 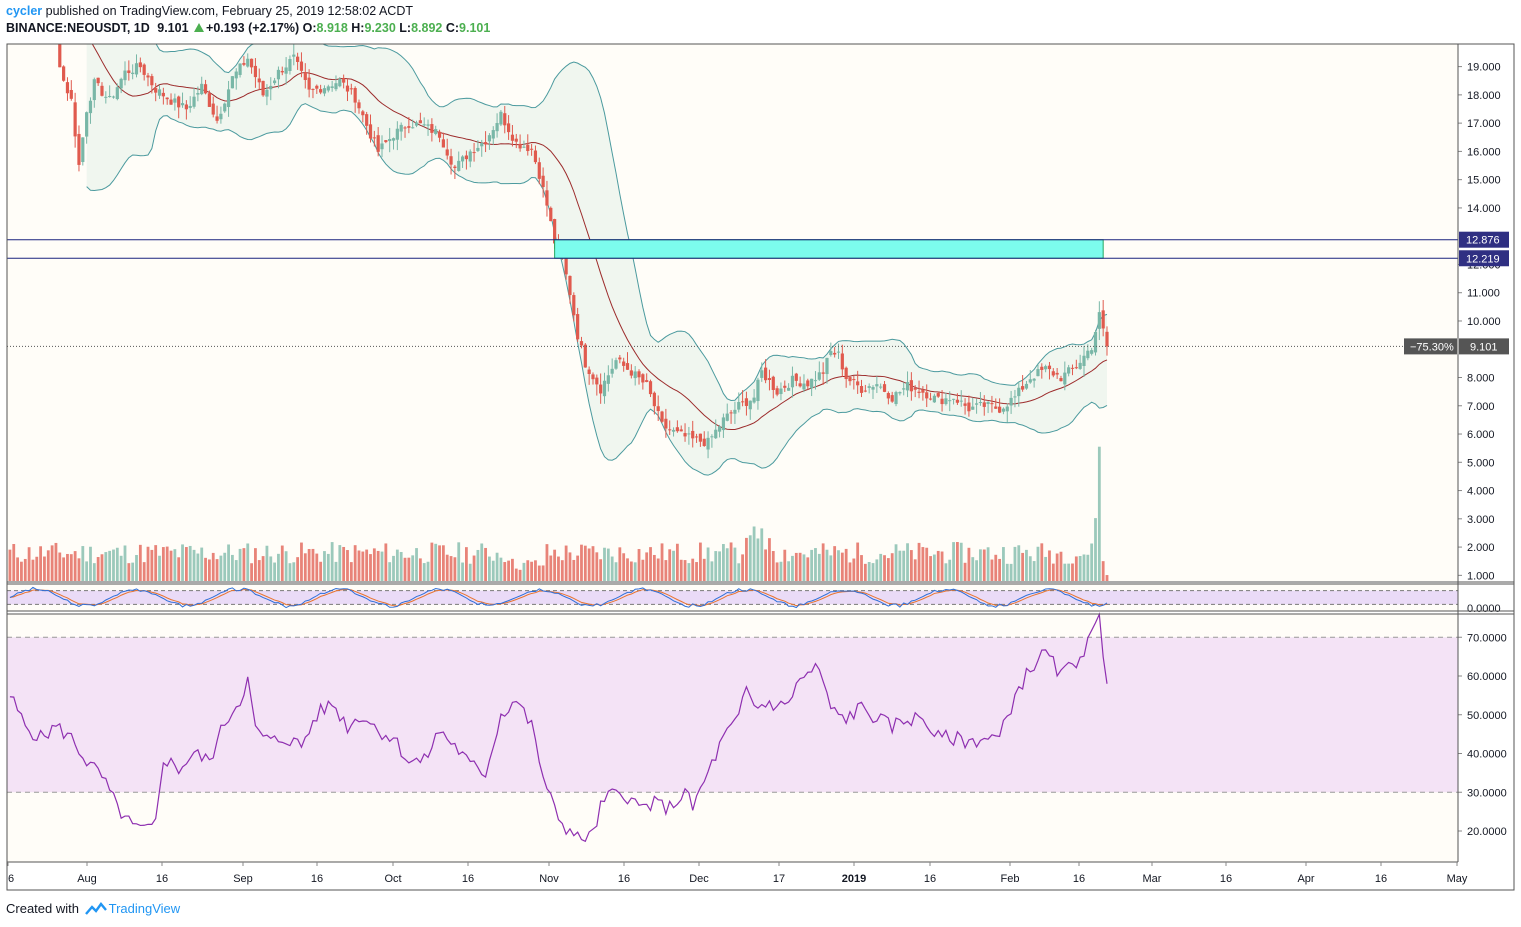 I want to click on price-axis-label: 4.000, so click(x=1481, y=492).